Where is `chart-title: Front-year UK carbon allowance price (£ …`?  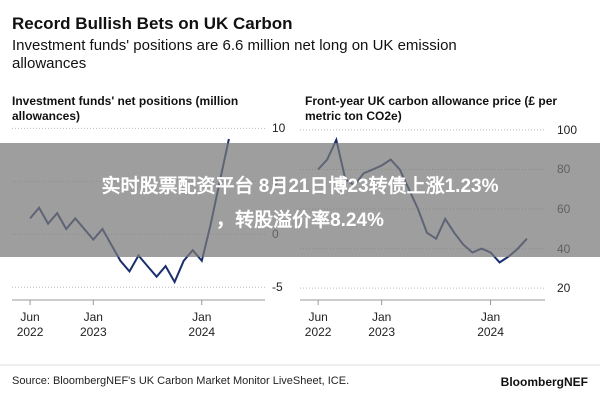 chart-title: Front-year UK carbon allowance price (£ … is located at coordinates (431, 108).